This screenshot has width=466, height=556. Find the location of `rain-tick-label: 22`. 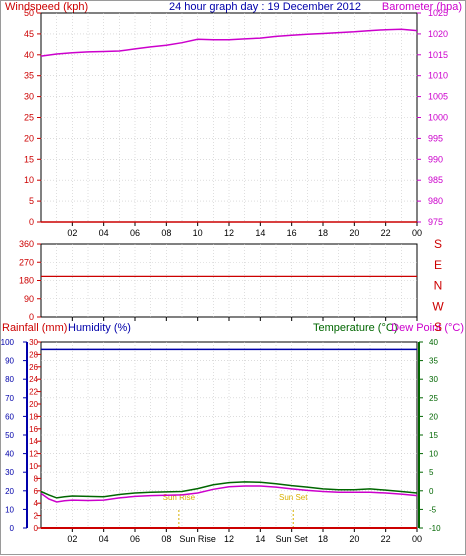

rain-tick-label: 22 is located at coordinates (33, 392).